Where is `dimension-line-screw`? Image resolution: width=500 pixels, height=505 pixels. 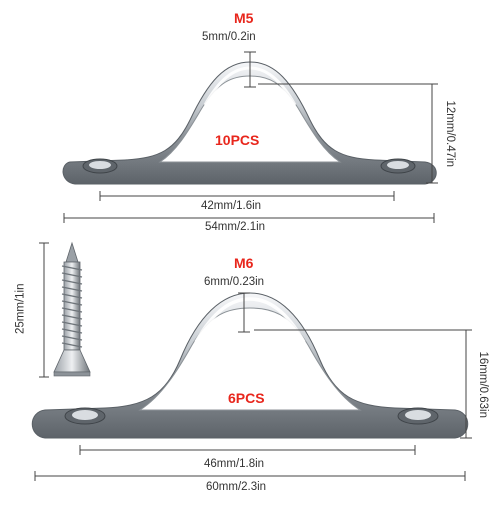
dimension-line-screw is located at coordinates (44, 310).